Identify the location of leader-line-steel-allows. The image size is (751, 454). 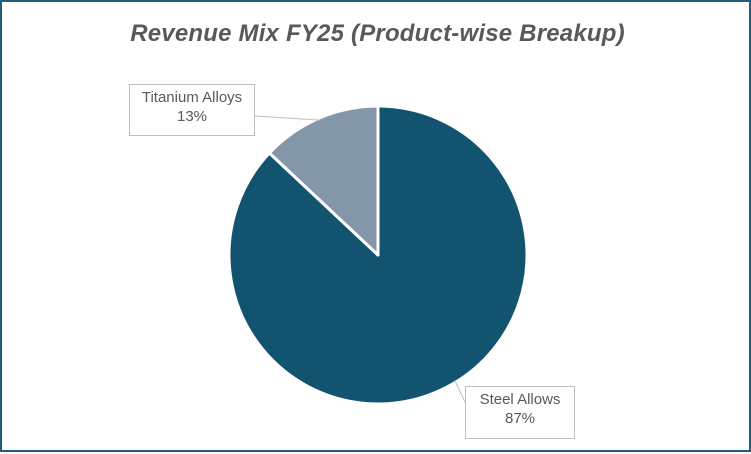
(460, 391).